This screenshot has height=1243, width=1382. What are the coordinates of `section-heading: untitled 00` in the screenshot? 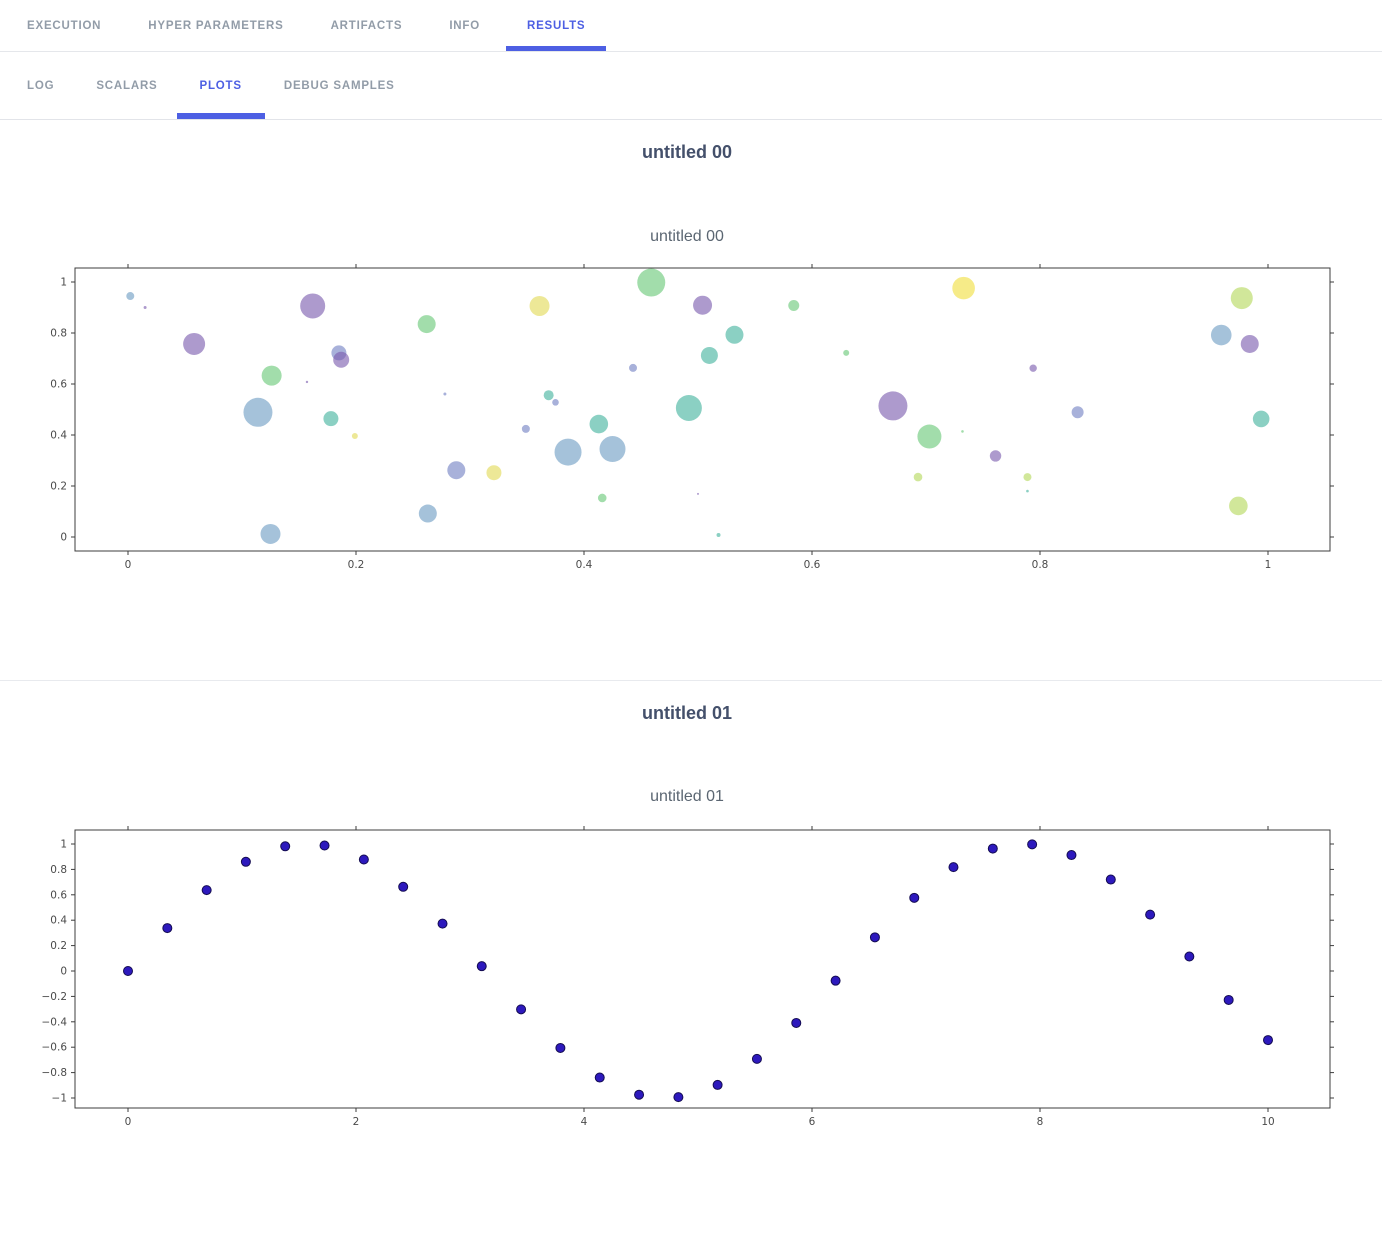 It's located at (686, 152).